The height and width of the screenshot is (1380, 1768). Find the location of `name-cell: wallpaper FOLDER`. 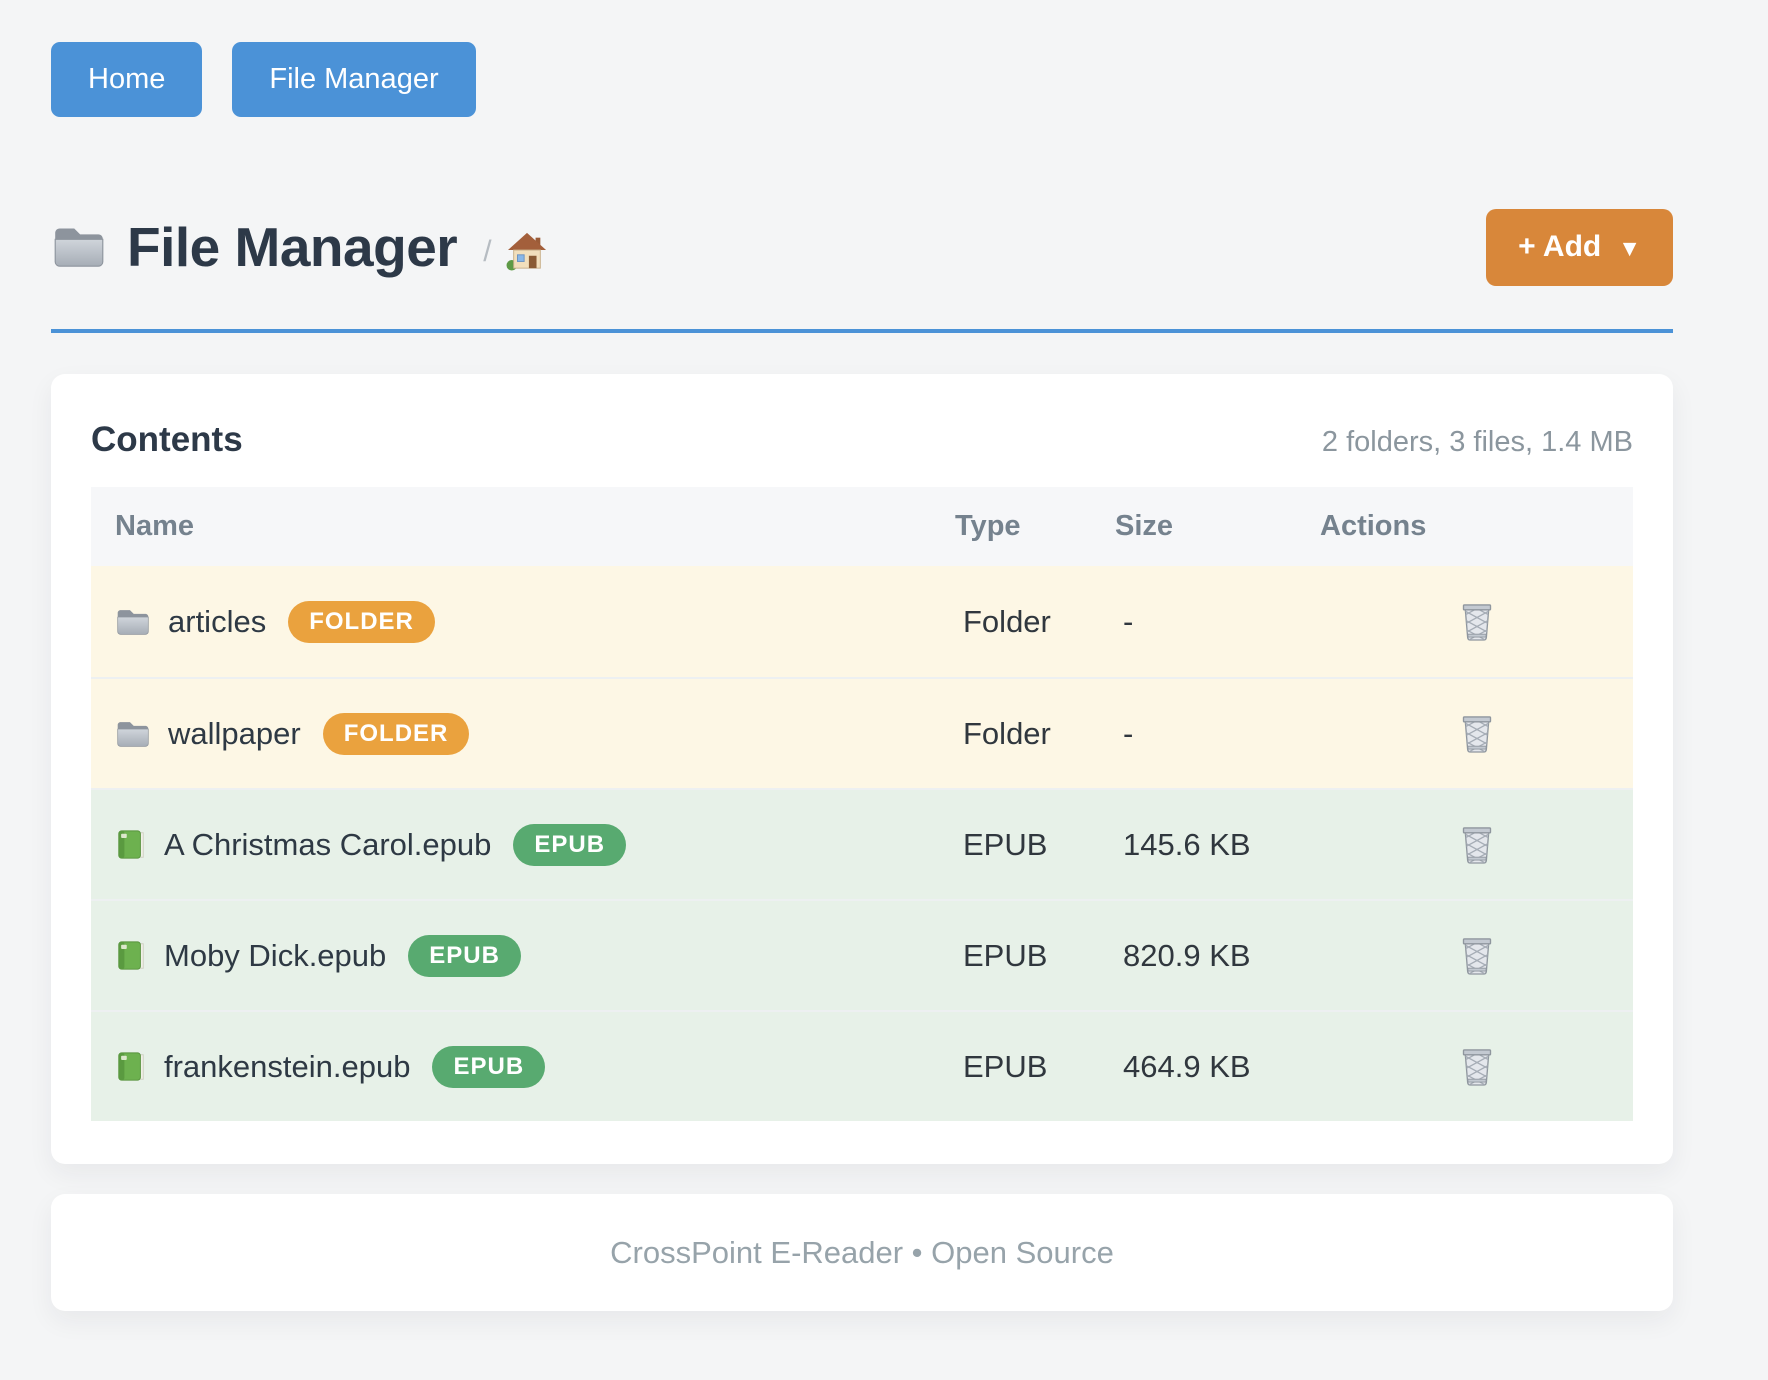

name-cell: wallpaper FOLDER is located at coordinates (523, 733).